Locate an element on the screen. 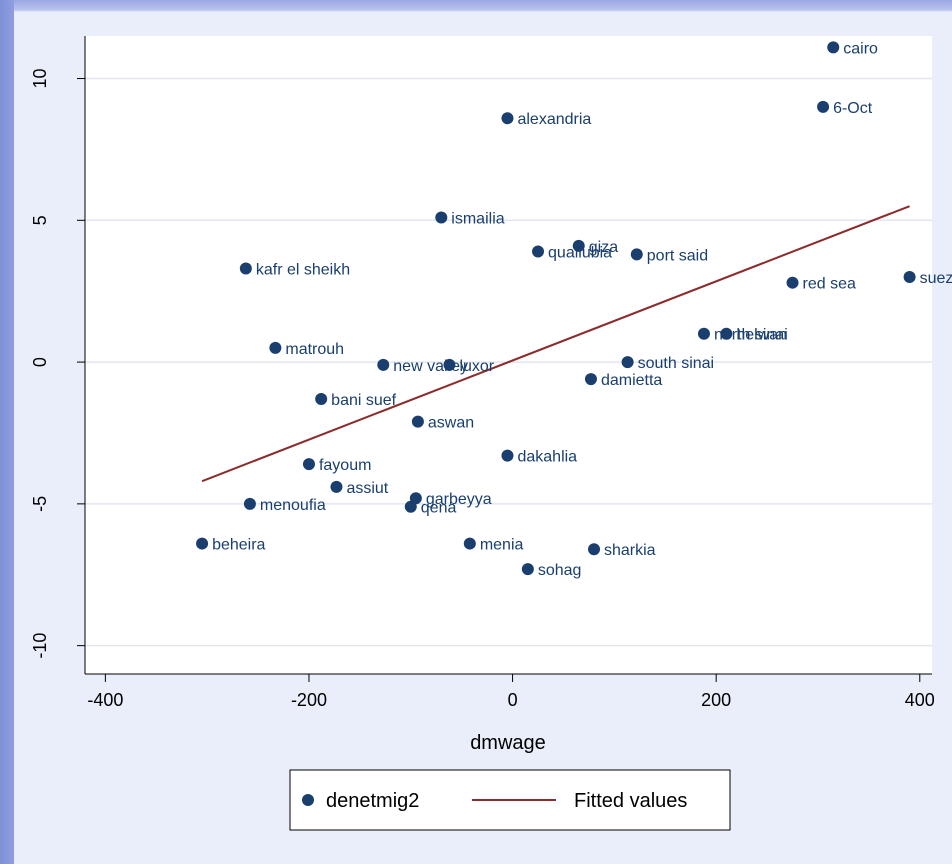 The image size is (952, 864). x-tick-label: 400 is located at coordinates (920, 700).